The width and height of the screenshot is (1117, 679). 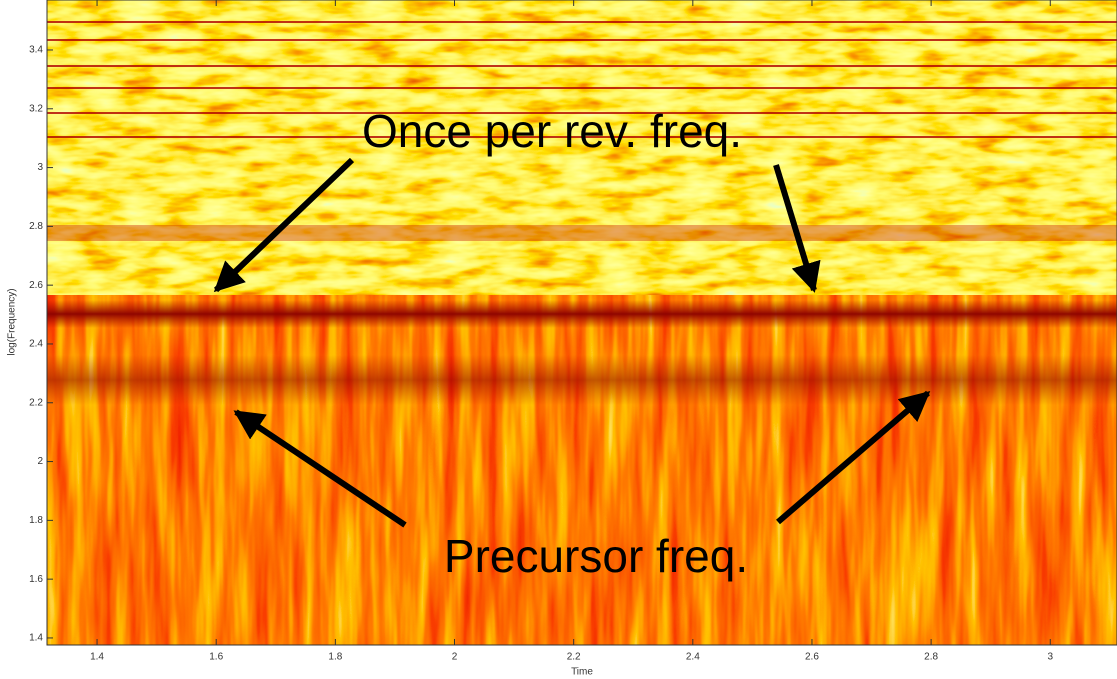 I want to click on y-tick-label: 2.6, so click(x=36, y=285).